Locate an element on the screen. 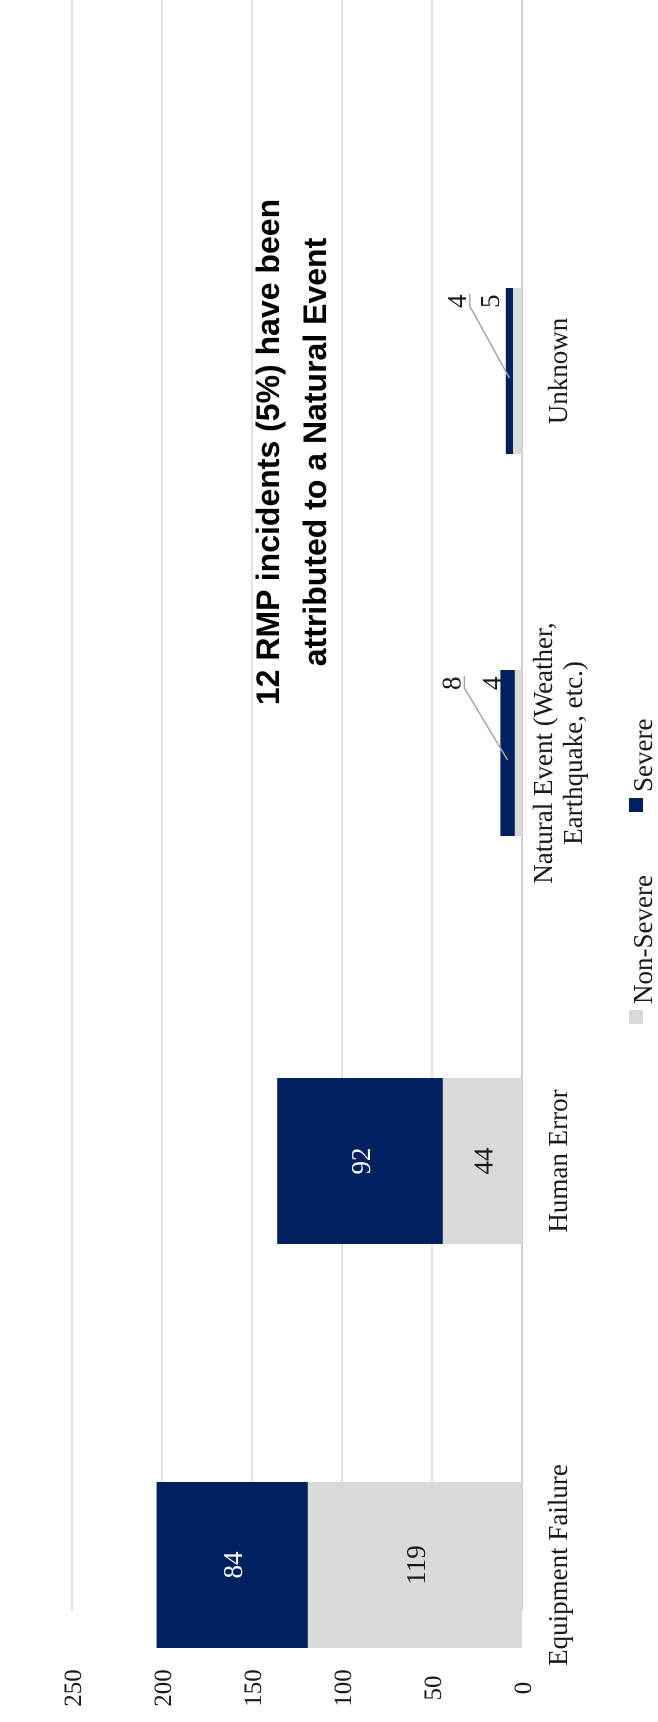 The height and width of the screenshot is (1722, 658). category-label-3: Unknown is located at coordinates (558, 370).